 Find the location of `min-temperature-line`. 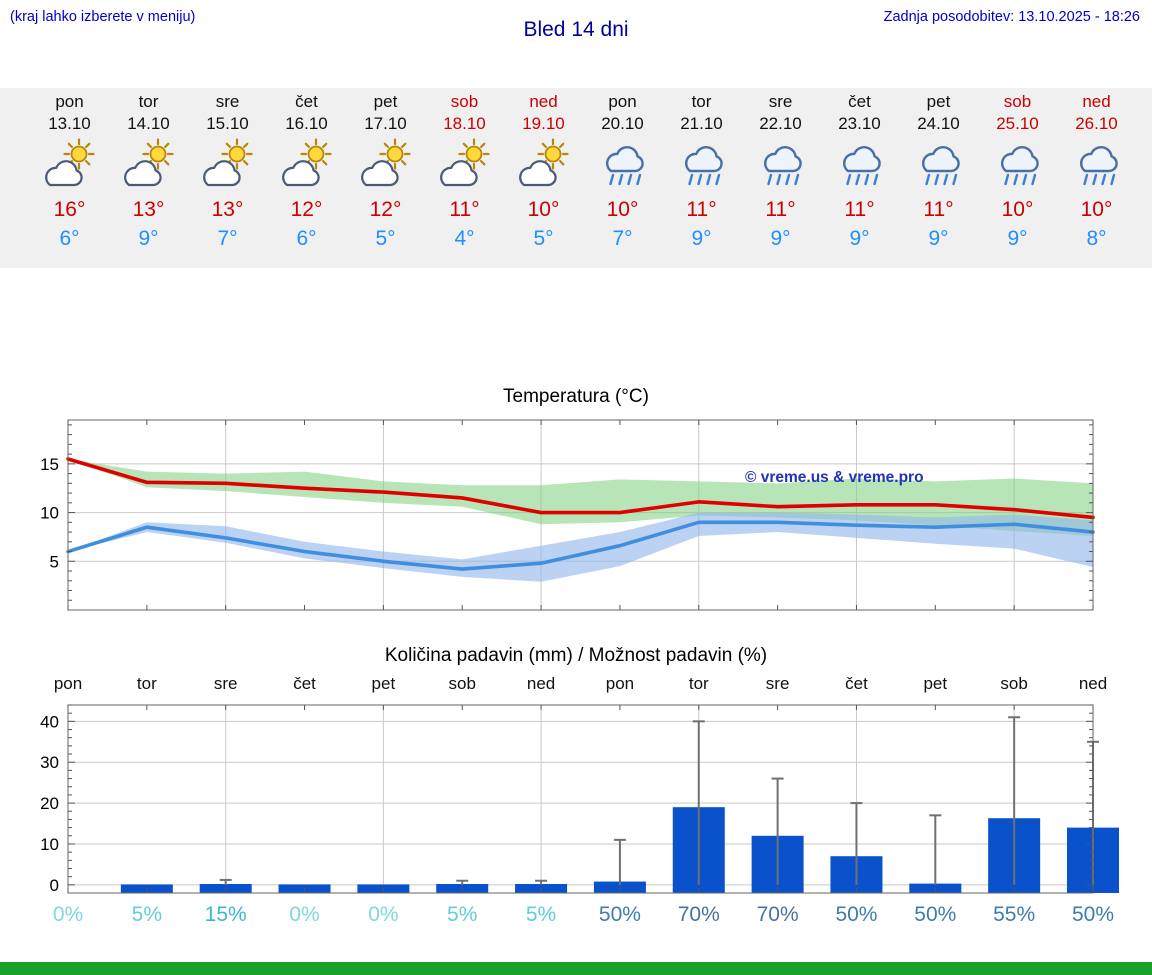

min-temperature-line is located at coordinates (580, 545).